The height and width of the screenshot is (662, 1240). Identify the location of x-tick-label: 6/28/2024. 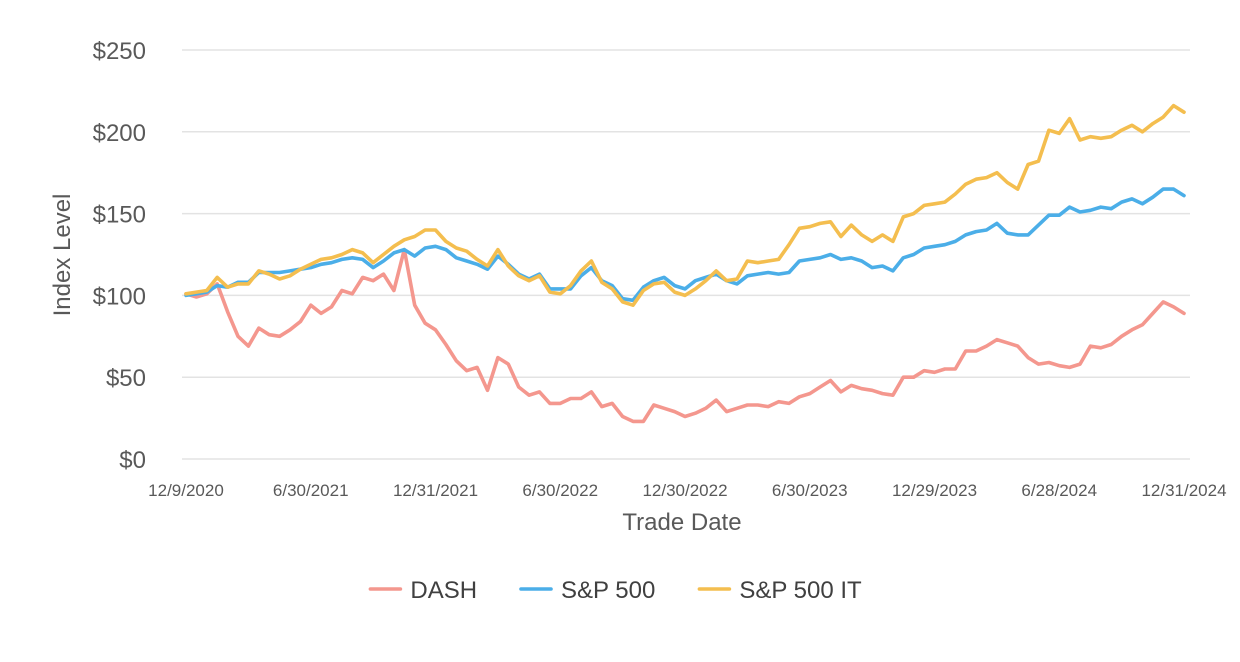
(1059, 490).